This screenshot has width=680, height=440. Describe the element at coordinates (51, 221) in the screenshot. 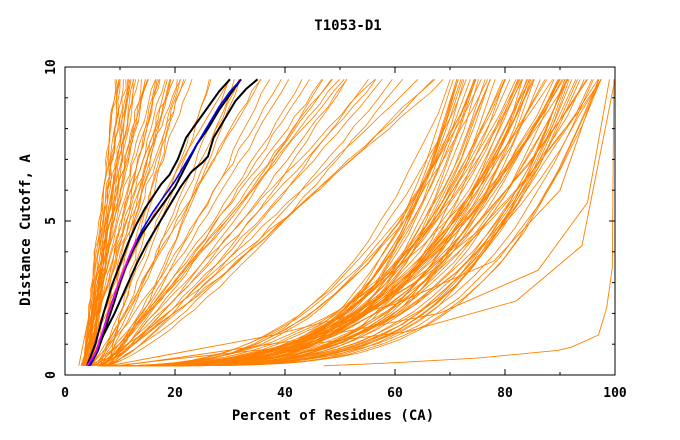

I see `y-tick-label: 5` at that location.